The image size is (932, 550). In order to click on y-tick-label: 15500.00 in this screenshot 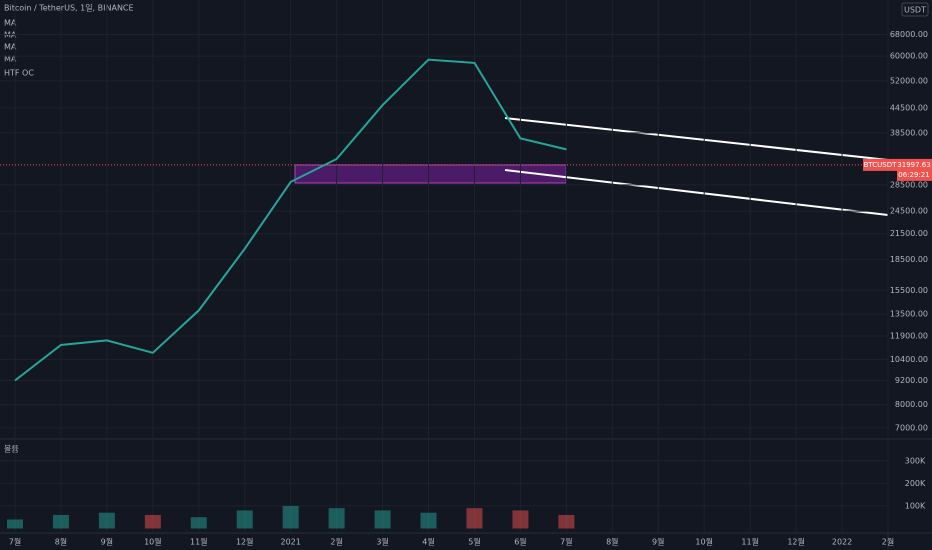, I will do `click(909, 290)`.